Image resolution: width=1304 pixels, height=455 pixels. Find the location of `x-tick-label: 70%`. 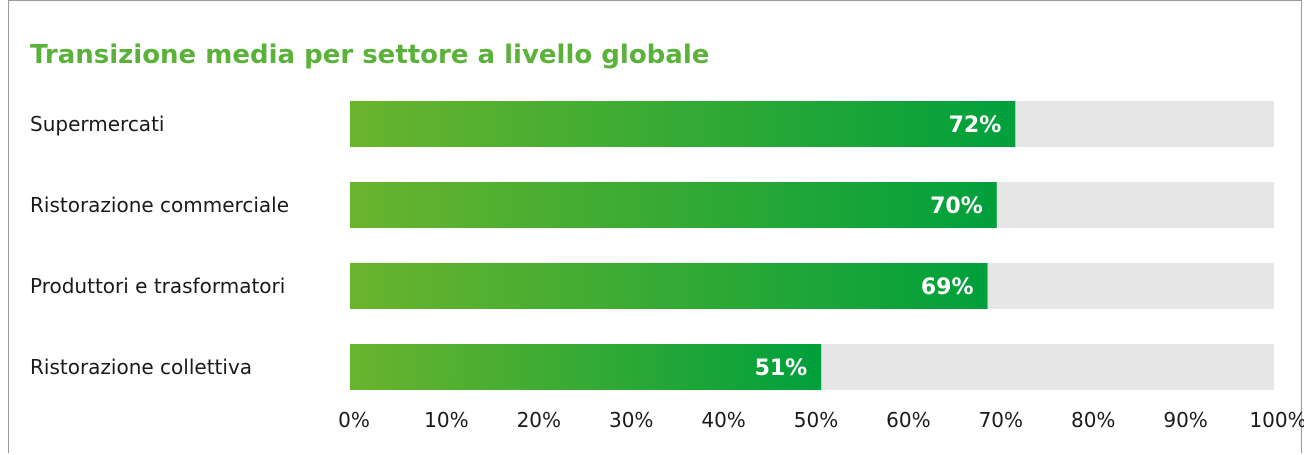

x-tick-label: 70% is located at coordinates (1001, 420).